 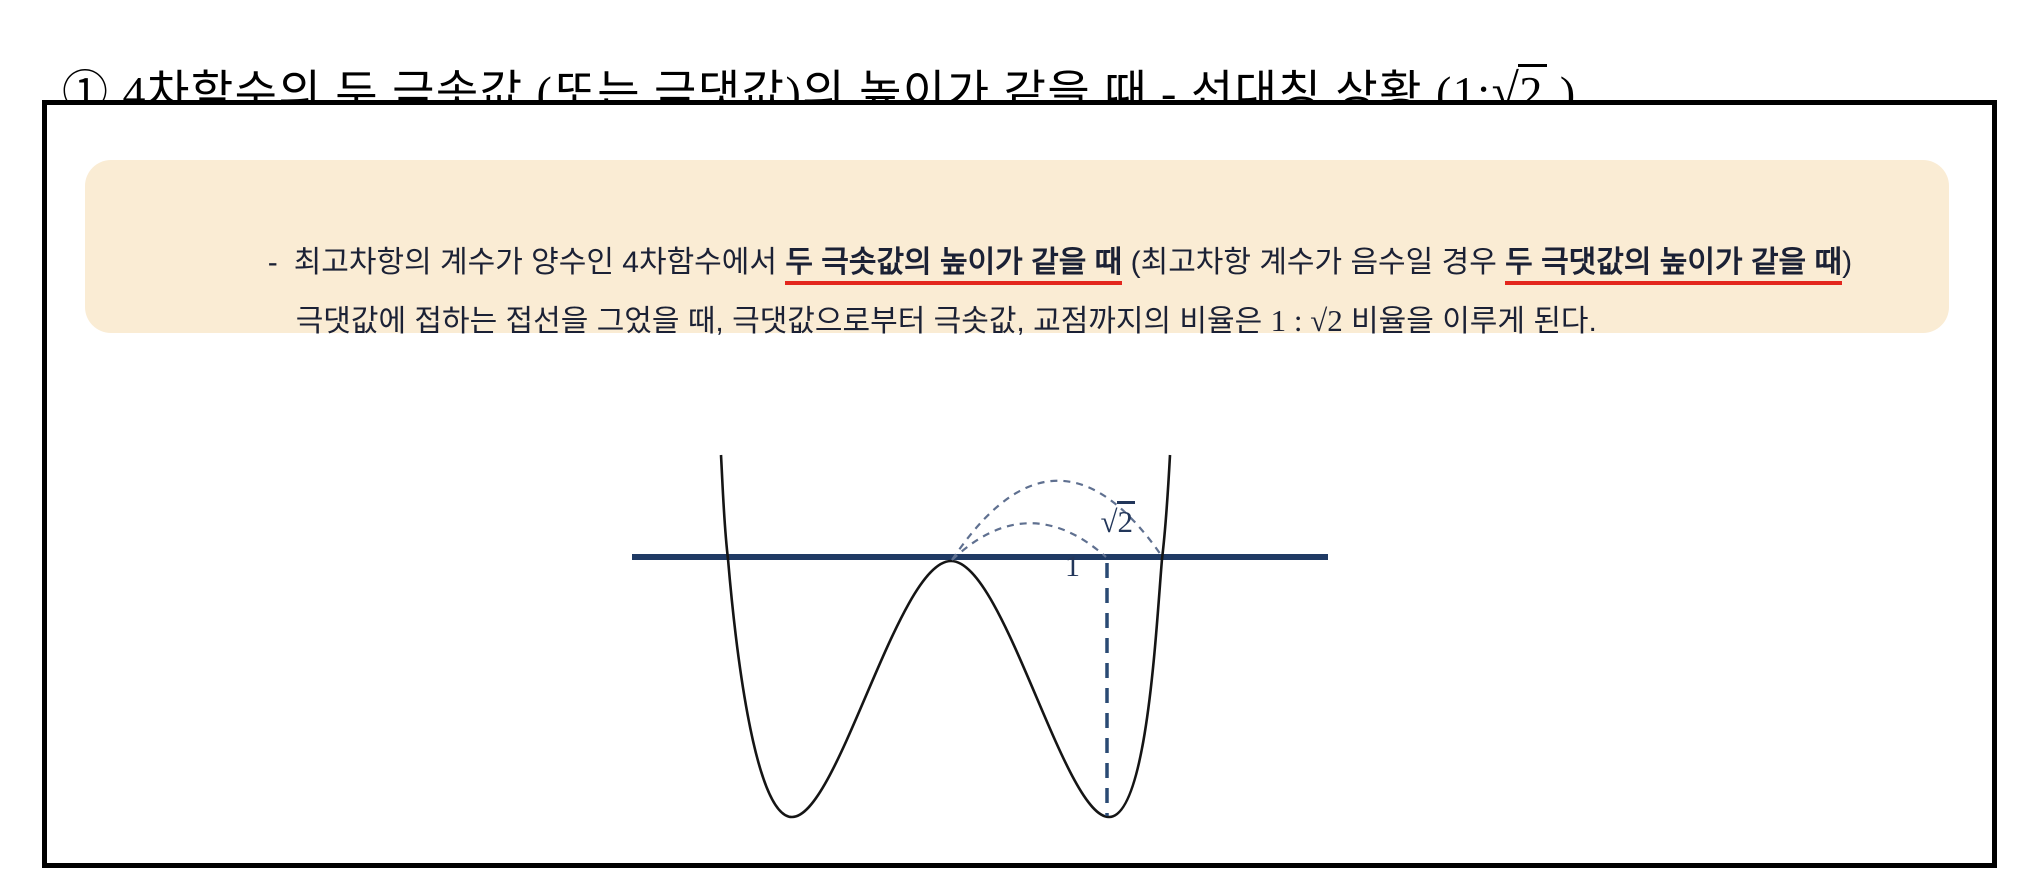 I want to click on ratio-label-one: 1, so click(x=1050, y=567).